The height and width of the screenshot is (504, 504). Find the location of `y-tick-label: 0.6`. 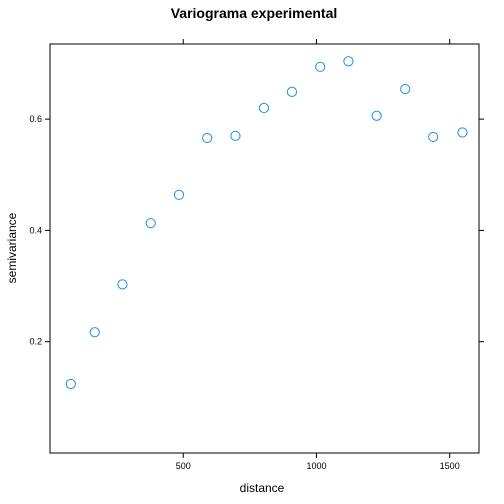

y-tick-label: 0.6 is located at coordinates (35, 119).